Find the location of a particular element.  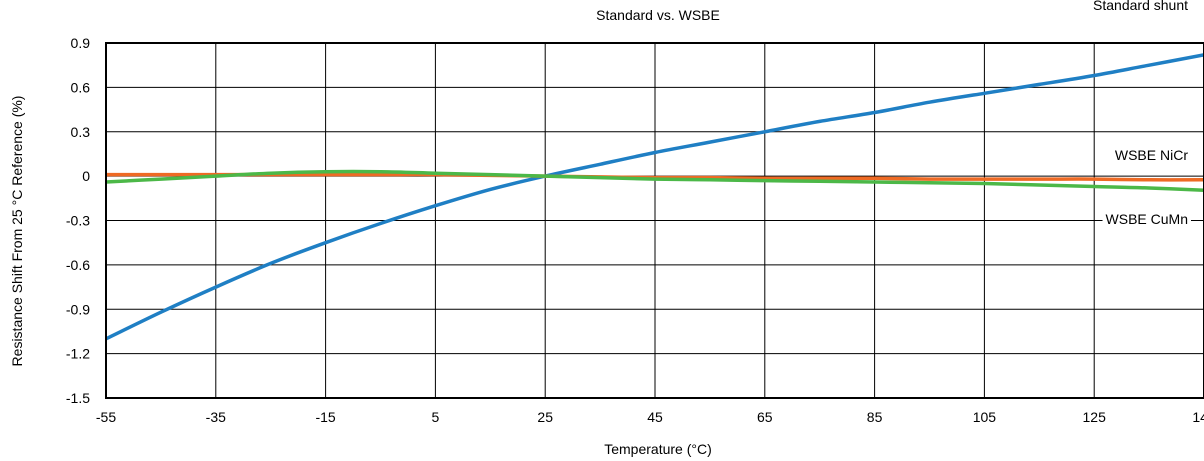

x-tick-label: 45 is located at coordinates (655, 417).